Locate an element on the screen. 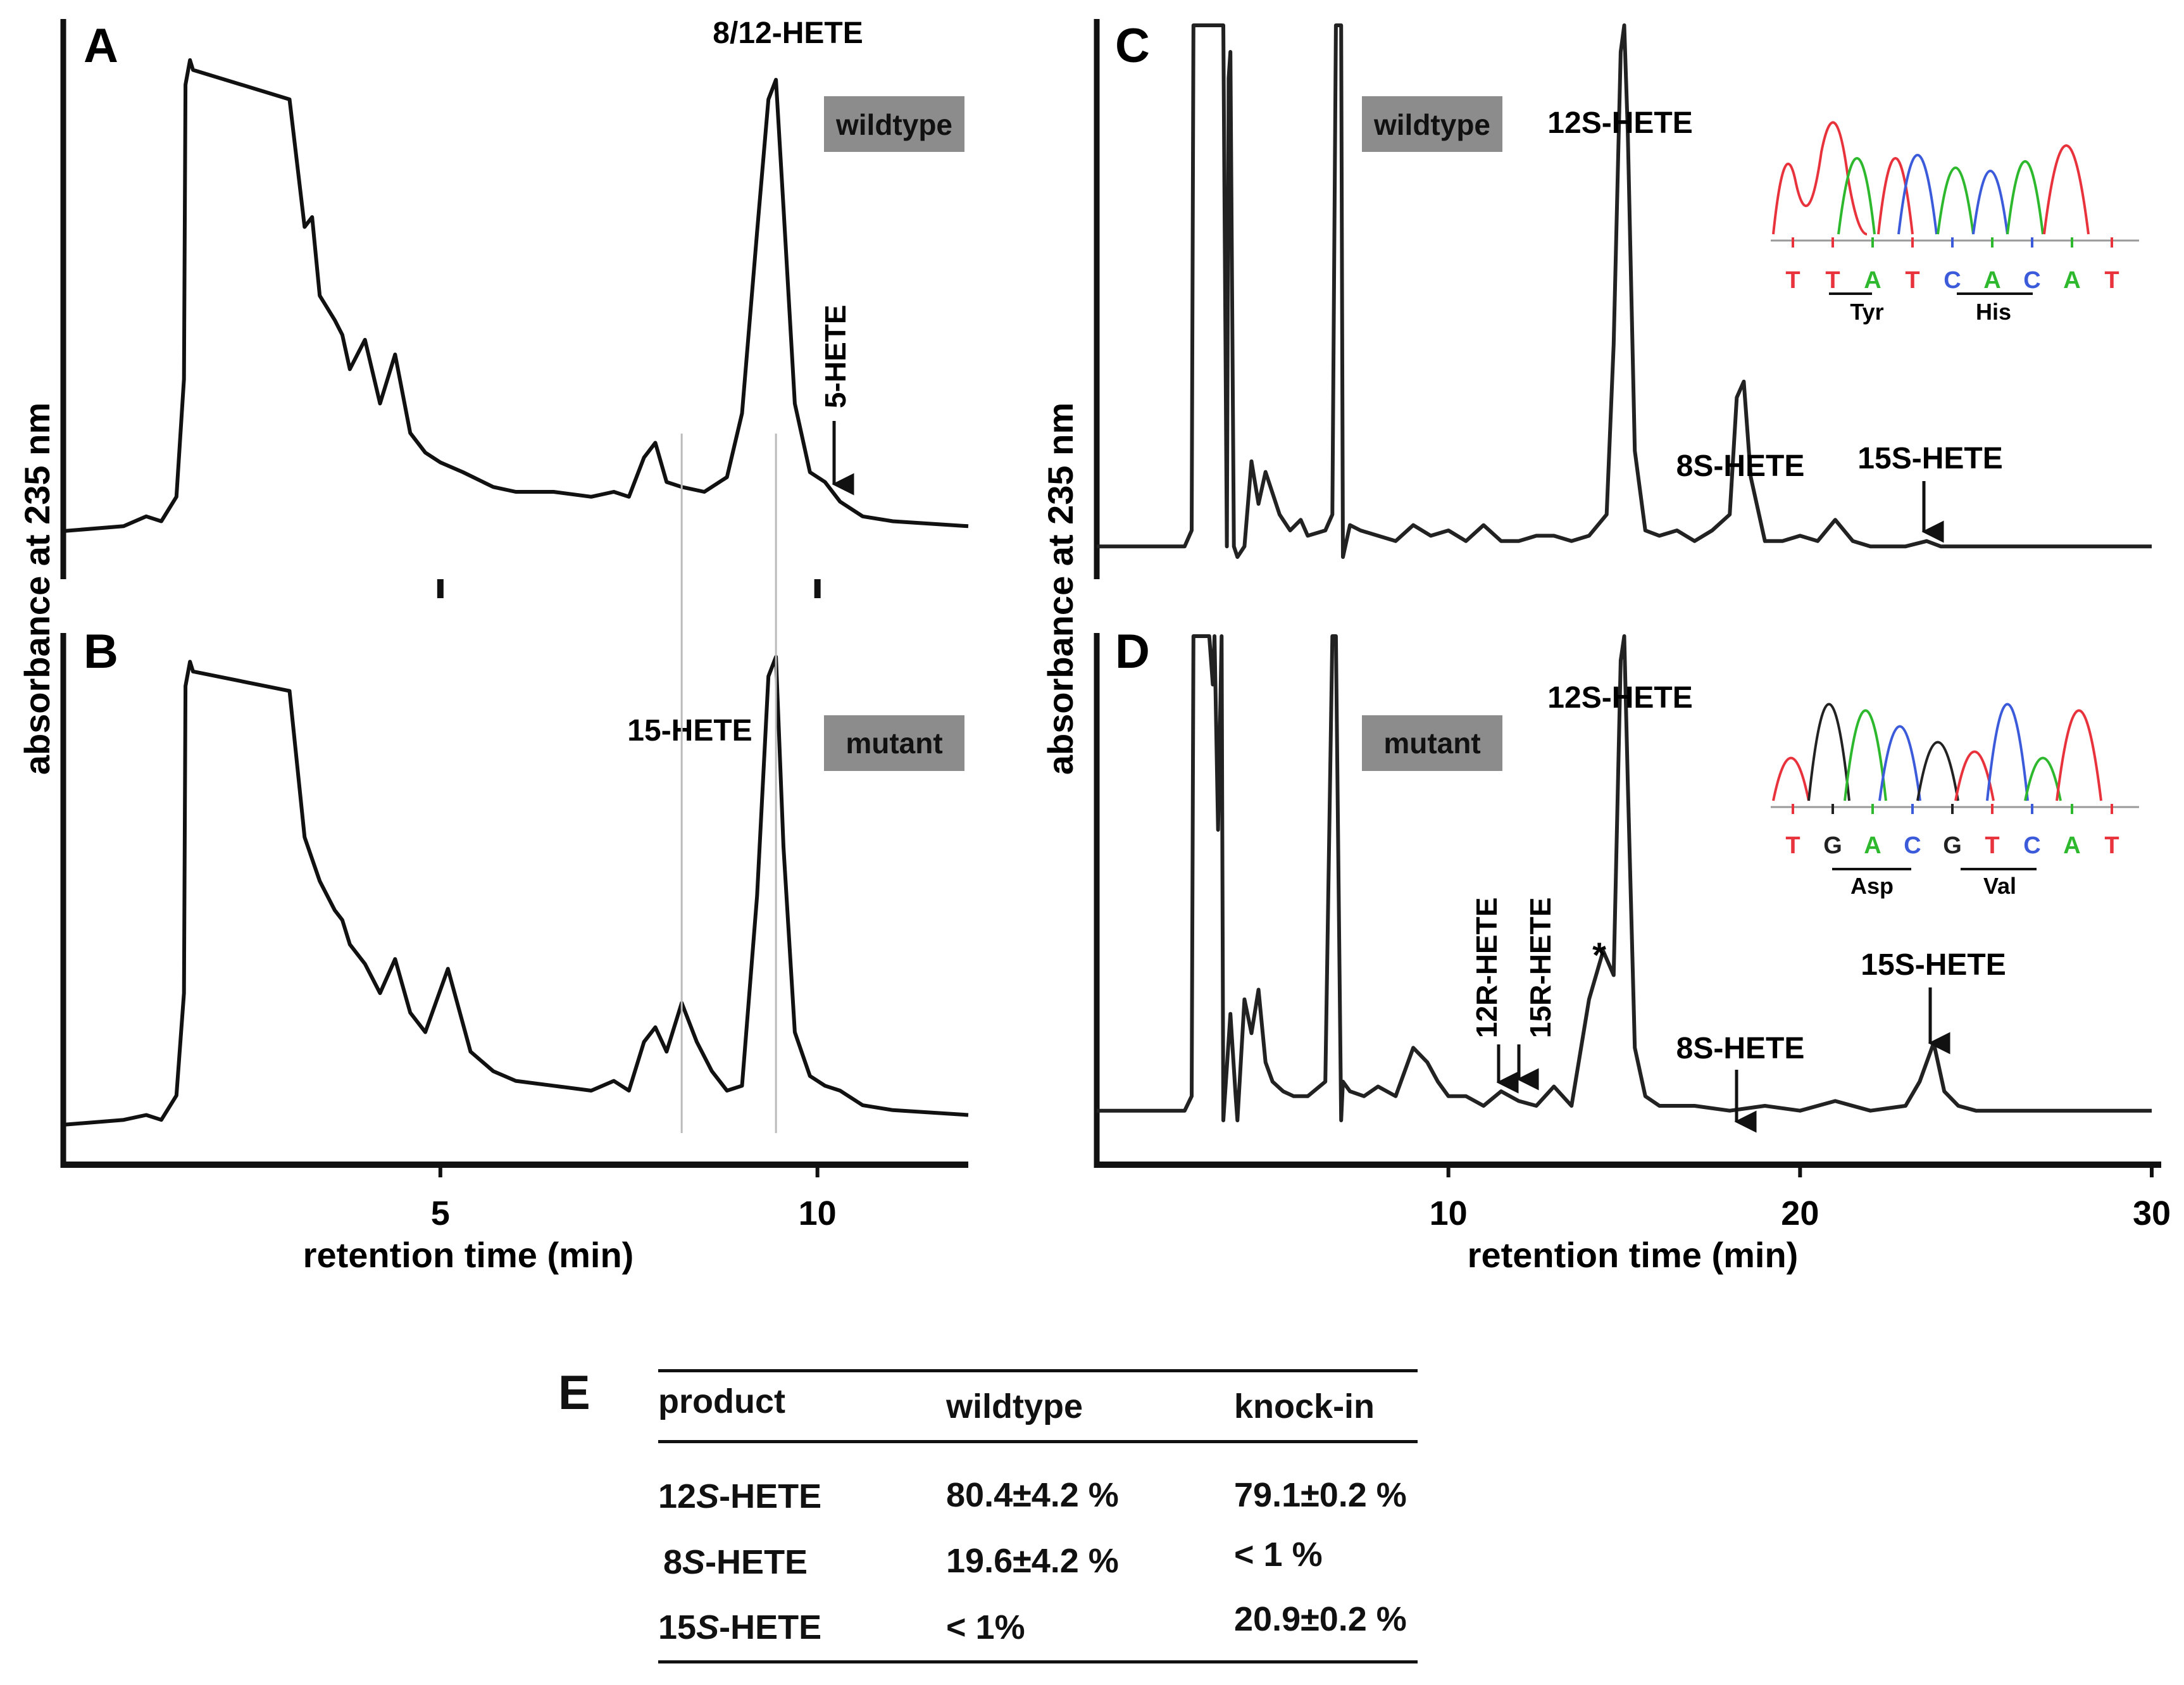 Image resolution: width=2184 pixels, height=1685 pixels. row-product-num: 15 is located at coordinates (677, 1627).